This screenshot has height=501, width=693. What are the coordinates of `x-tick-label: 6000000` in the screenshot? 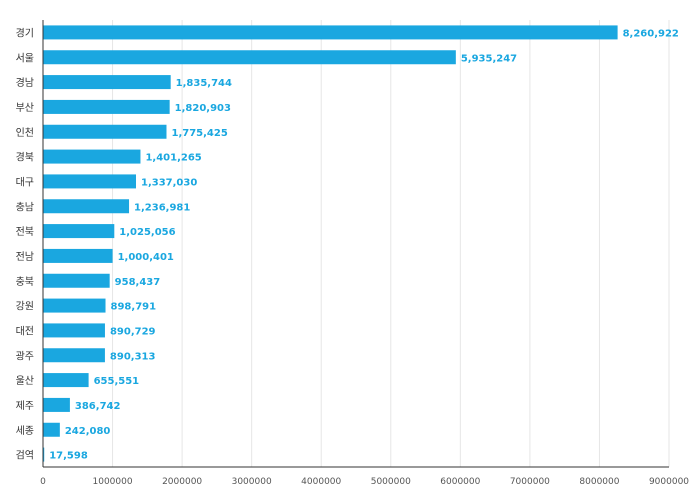 It's located at (460, 482).